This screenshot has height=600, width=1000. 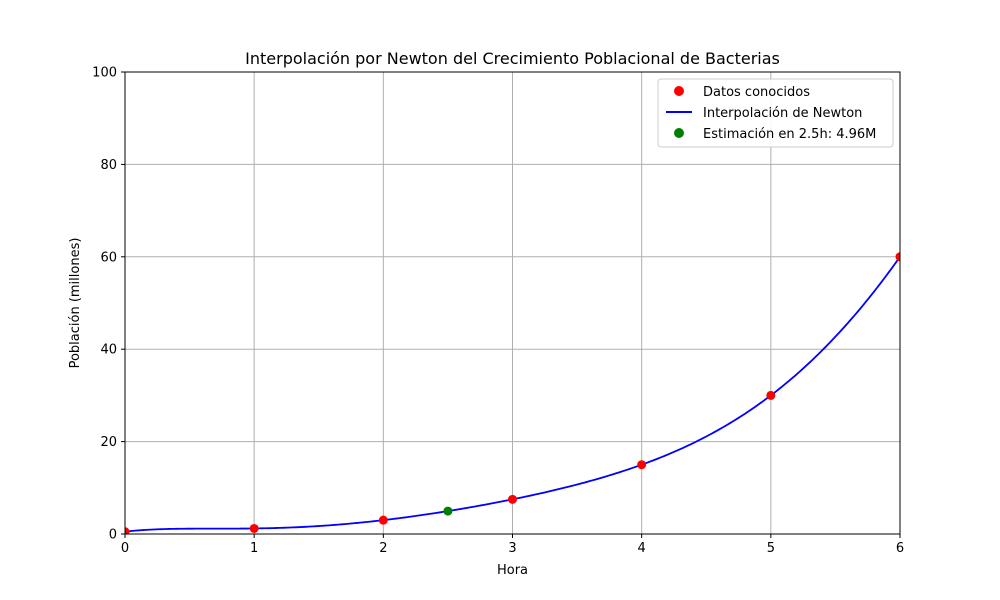 I want to click on legend-known-data-marker, so click(x=679, y=91).